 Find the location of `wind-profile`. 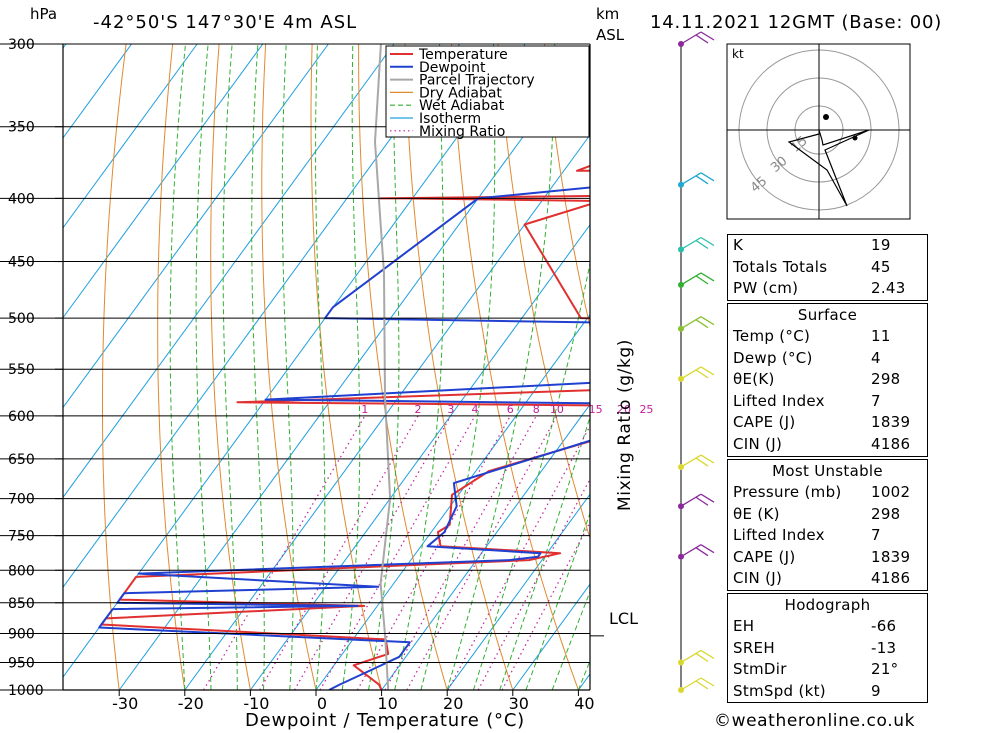

wind-profile is located at coordinates (696, 362).